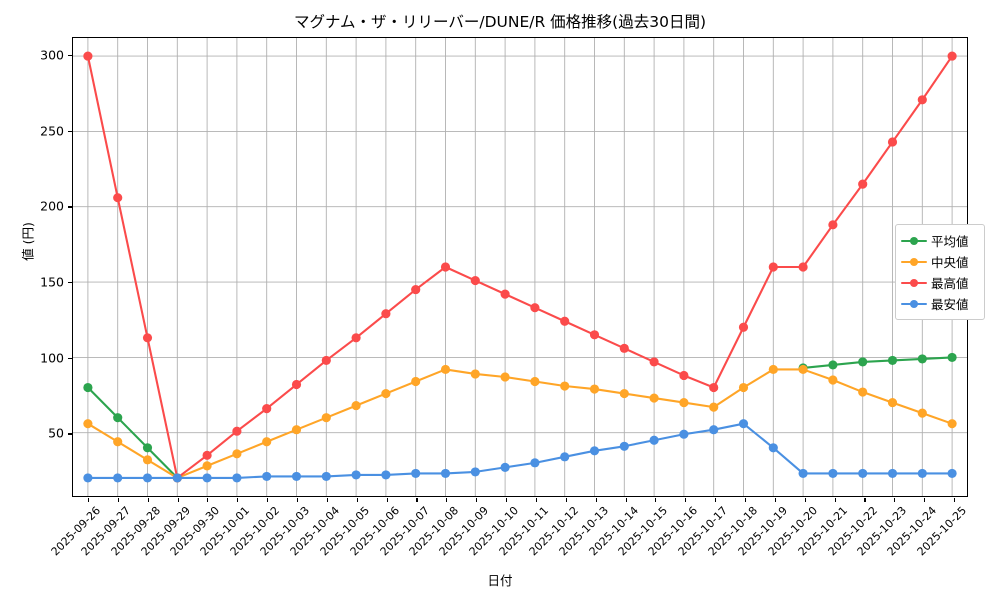 The image size is (1000, 600). What do you see at coordinates (939, 282) in the screenshot?
I see `legend-item-3: 最高値` at bounding box center [939, 282].